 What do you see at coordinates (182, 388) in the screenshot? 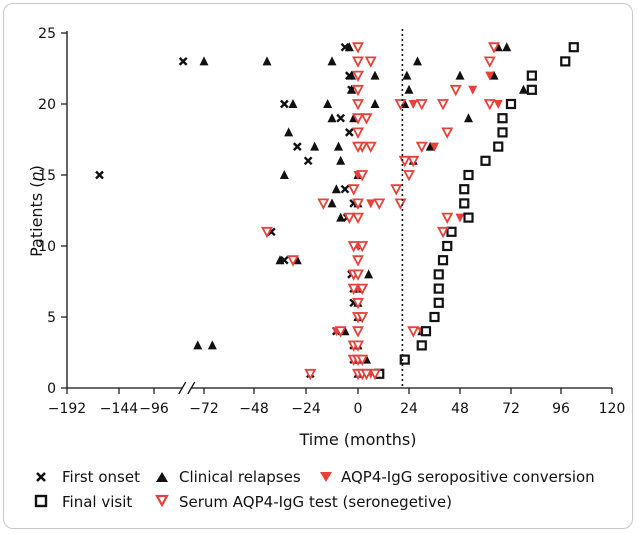
I see `axis-break-mark-left` at bounding box center [182, 388].